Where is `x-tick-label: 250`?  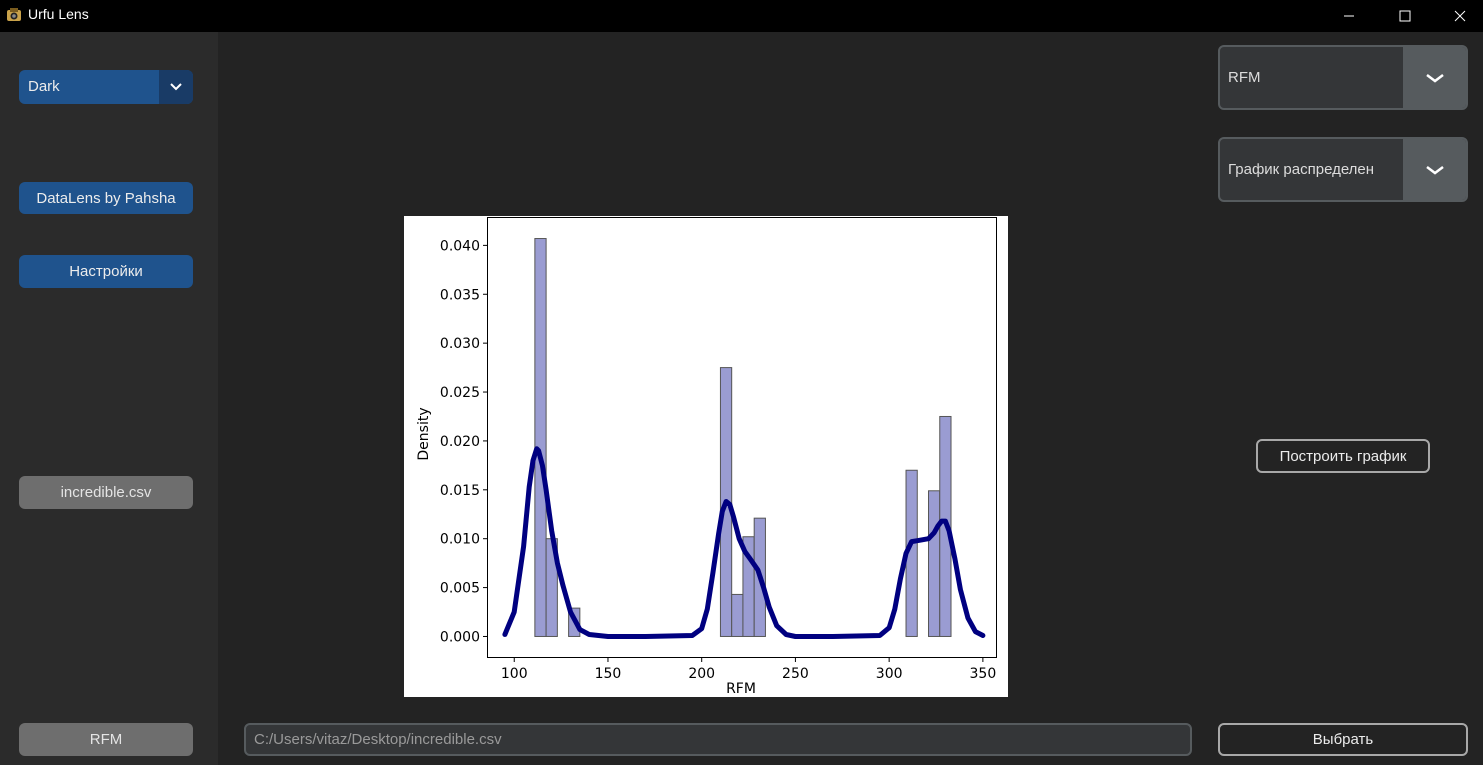 x-tick-label: 250 is located at coordinates (795, 674).